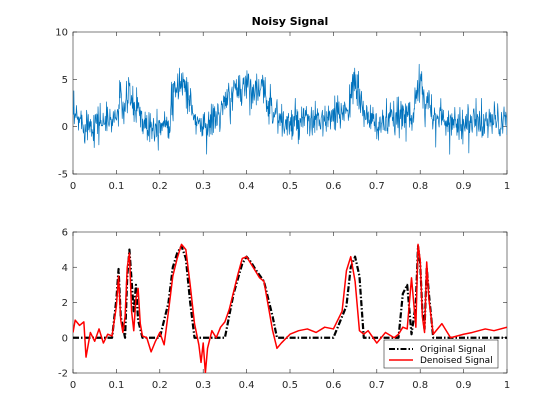 This screenshot has width=560, height=420. Describe the element at coordinates (65, 80) in the screenshot. I see `y-tick-label: 5` at that location.